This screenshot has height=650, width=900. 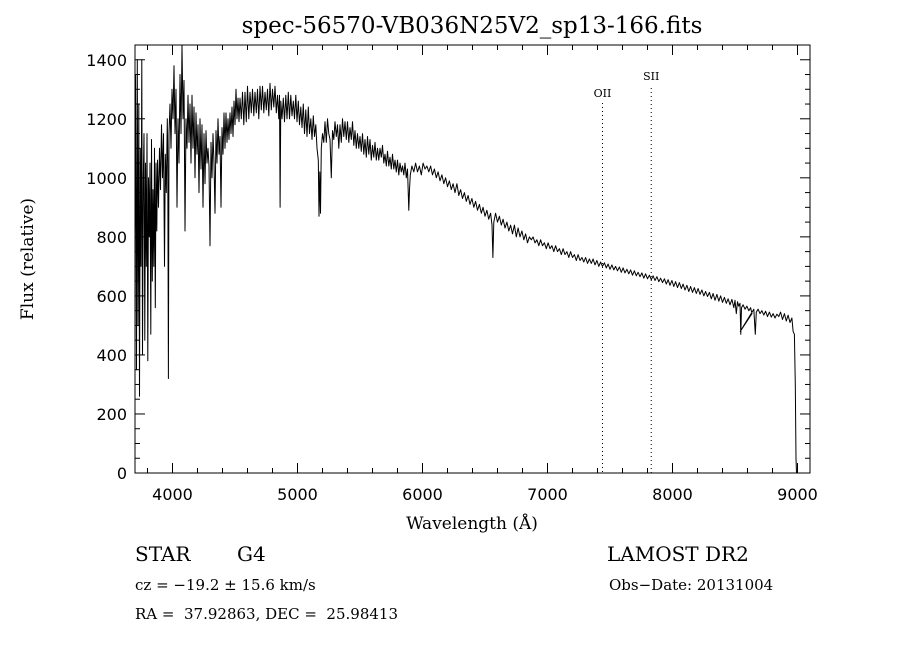 What do you see at coordinates (297, 494) in the screenshot?
I see `x-tick-label: 5000` at bounding box center [297, 494].